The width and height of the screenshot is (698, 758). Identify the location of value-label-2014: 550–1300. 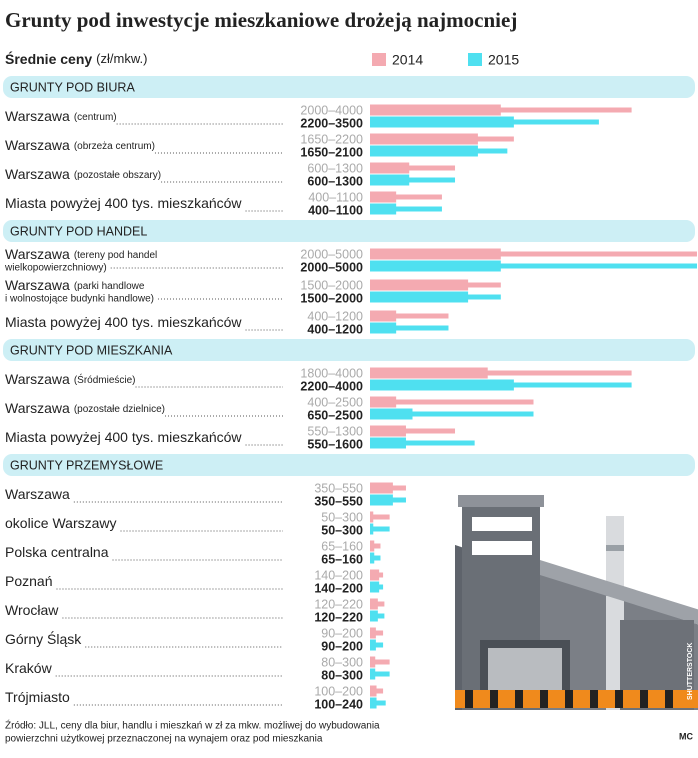
(335, 431).